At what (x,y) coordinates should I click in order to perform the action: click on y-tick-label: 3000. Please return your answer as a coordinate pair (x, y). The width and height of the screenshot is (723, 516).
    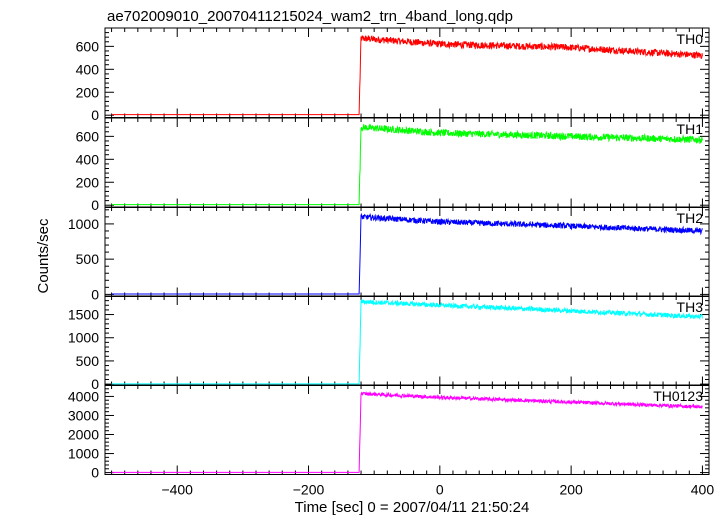
    Looking at the image, I should click on (83, 415).